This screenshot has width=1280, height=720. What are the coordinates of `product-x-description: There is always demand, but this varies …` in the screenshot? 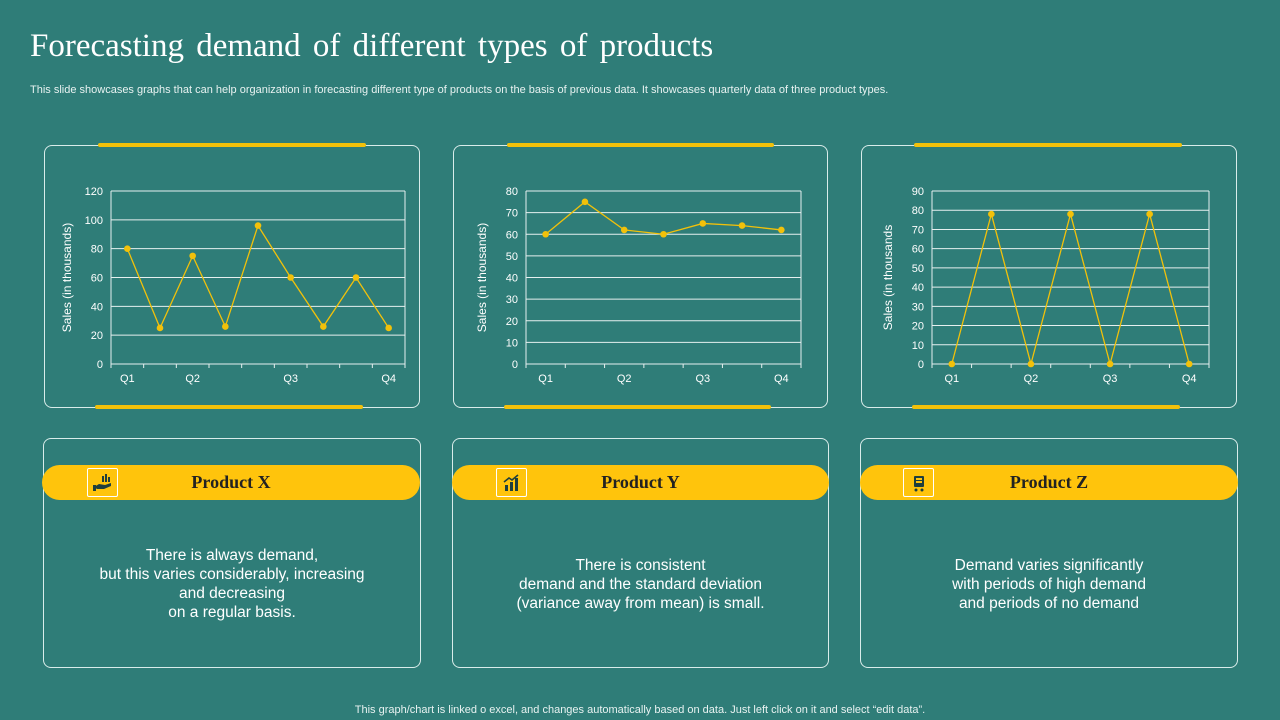 It's located at (232, 584).